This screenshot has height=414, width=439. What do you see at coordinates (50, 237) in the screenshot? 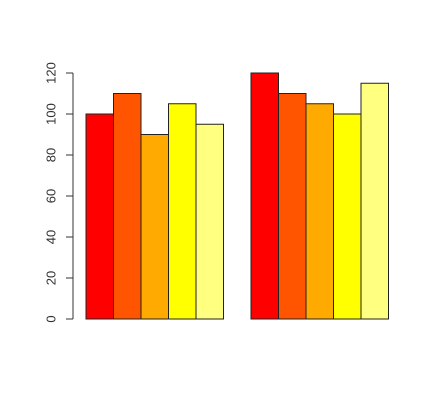
I see `y-tick-label: 40` at bounding box center [50, 237].